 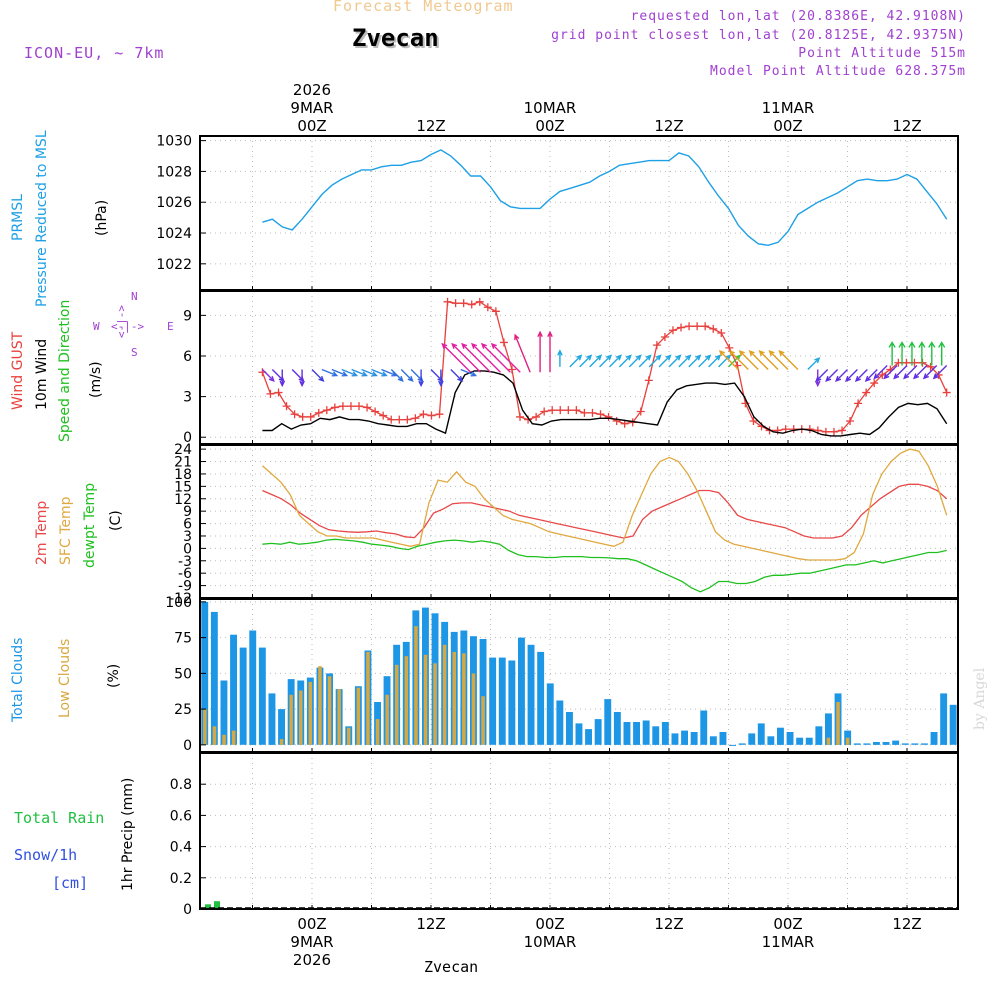 I want to click on y-tick-label: 75, so click(x=183, y=639).